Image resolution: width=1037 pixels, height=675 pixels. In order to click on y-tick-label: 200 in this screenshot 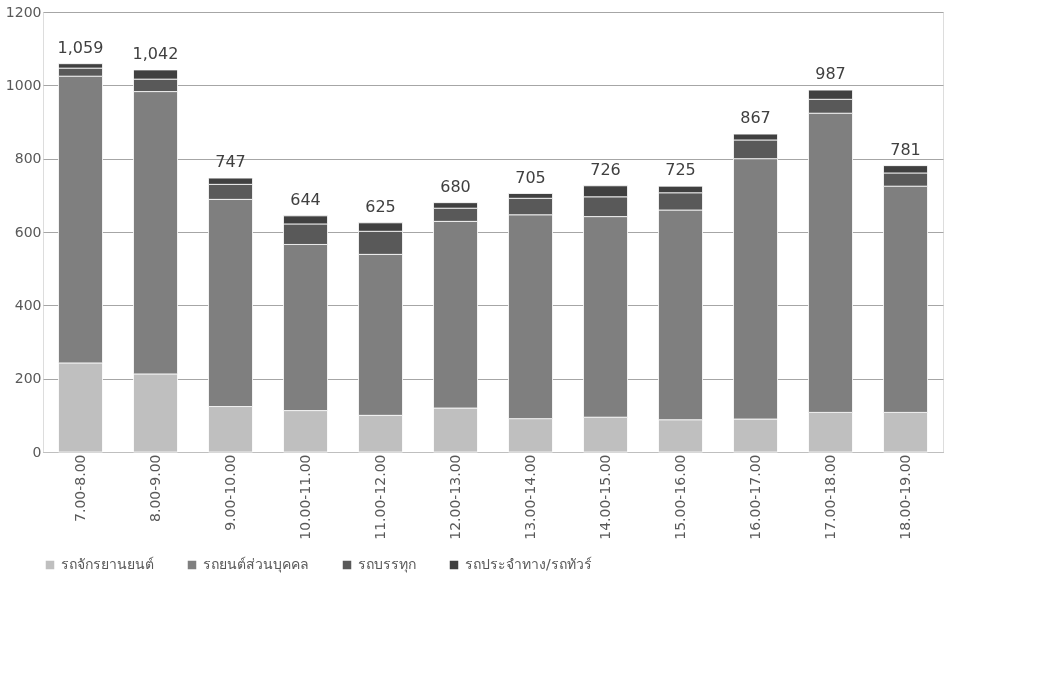, I will do `click(28, 378)`.